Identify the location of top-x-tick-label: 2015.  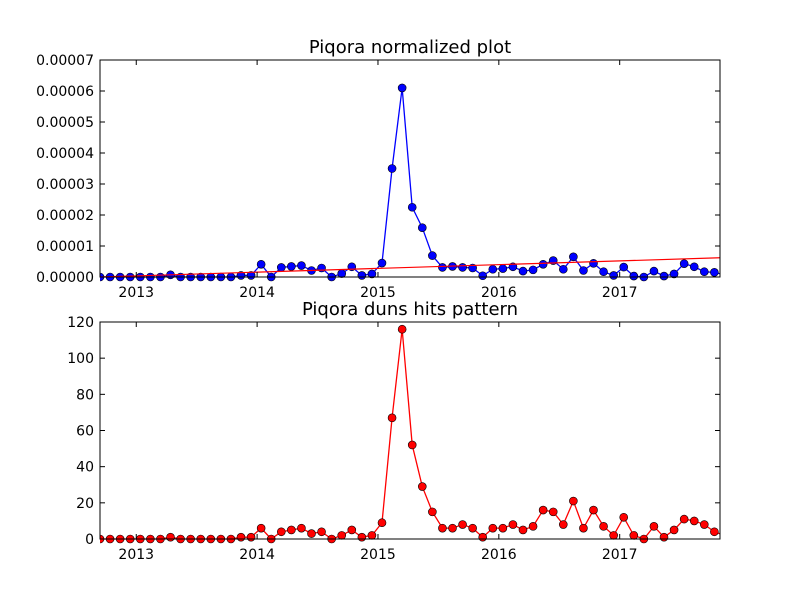
(378, 293).